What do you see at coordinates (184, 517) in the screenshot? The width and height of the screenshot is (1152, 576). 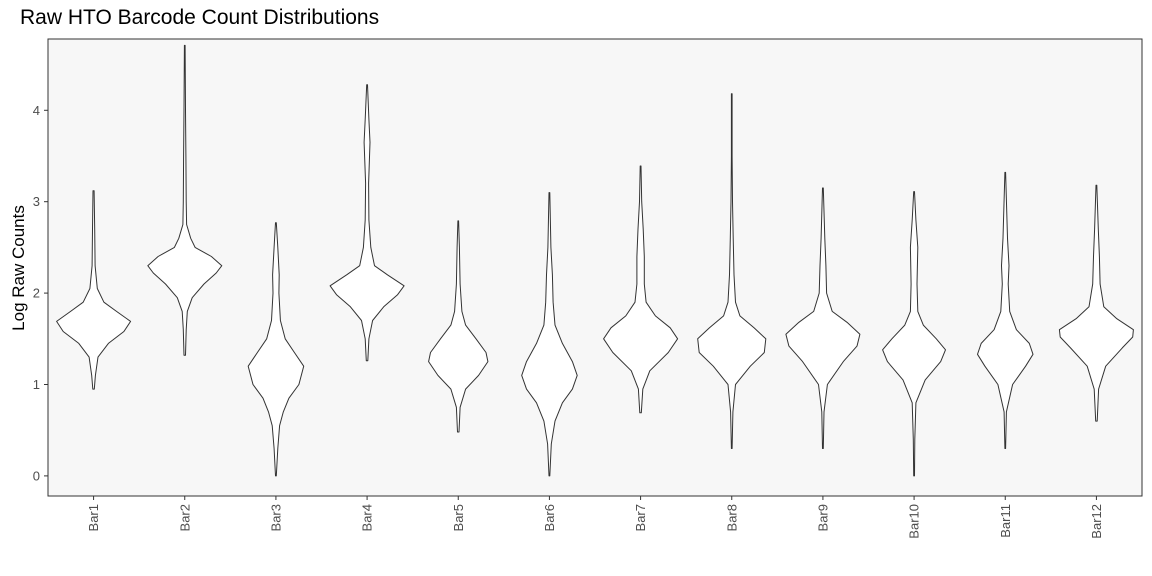 I see `x-tick-label: Bar2` at bounding box center [184, 517].